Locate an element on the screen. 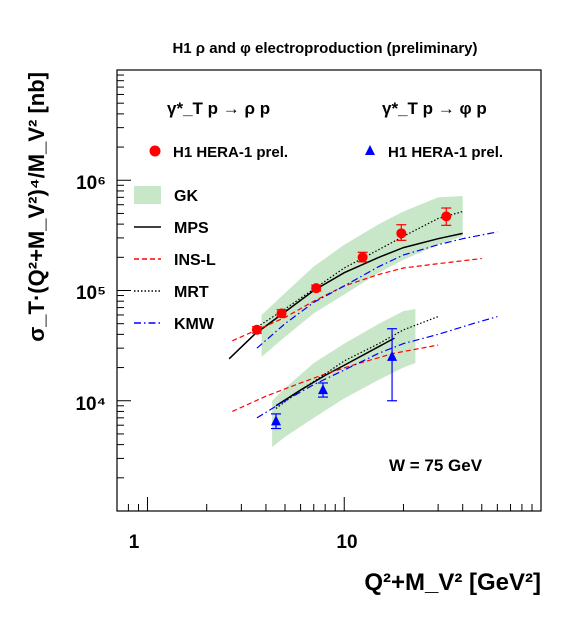  legend-entry-kmw: KMW is located at coordinates (174, 324).